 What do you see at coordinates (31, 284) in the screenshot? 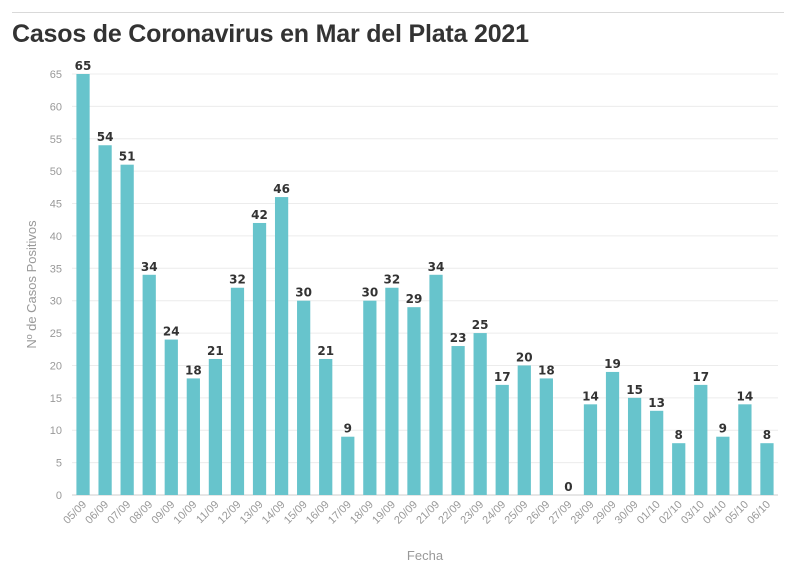
I see `y-axis-title: Nº de Casos Positivos` at bounding box center [31, 284].